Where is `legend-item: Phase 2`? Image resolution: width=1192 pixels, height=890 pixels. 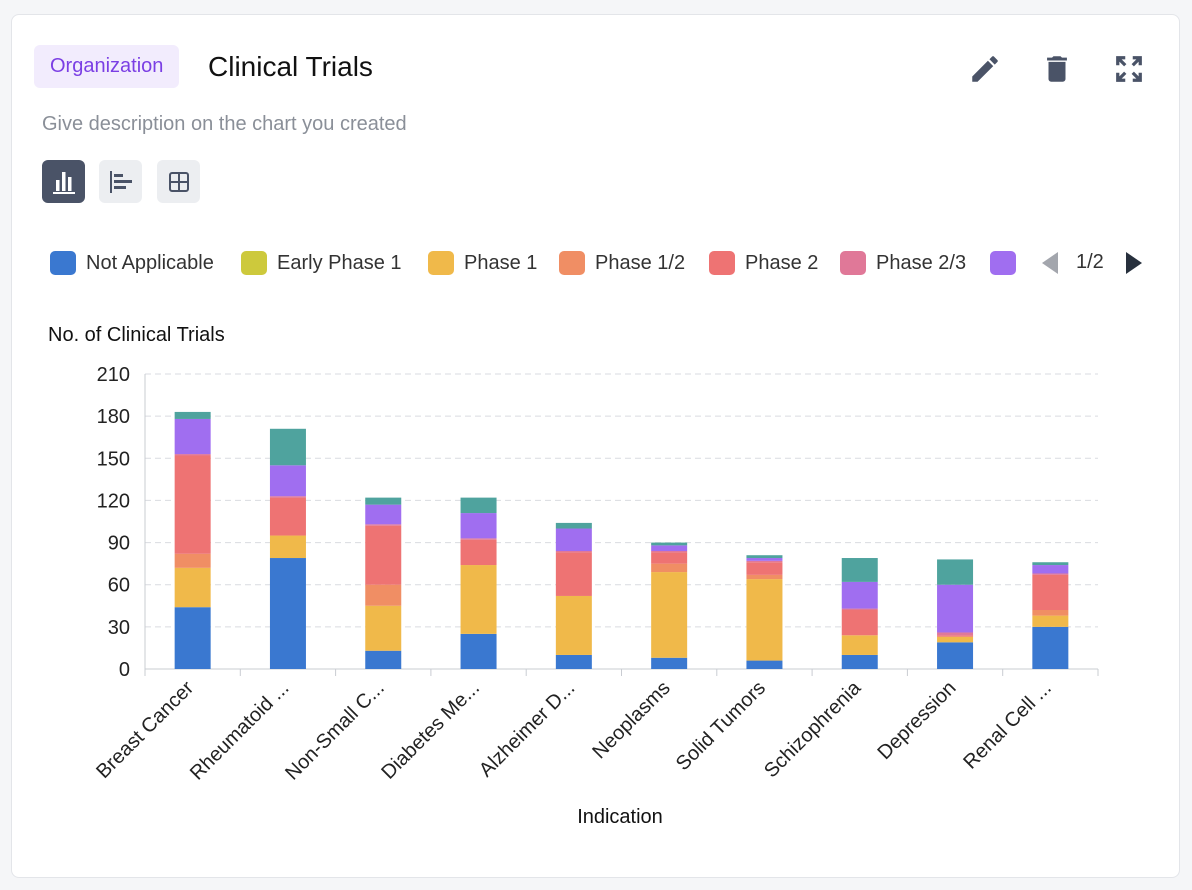
legend-item: Phase 2 is located at coordinates (763, 263).